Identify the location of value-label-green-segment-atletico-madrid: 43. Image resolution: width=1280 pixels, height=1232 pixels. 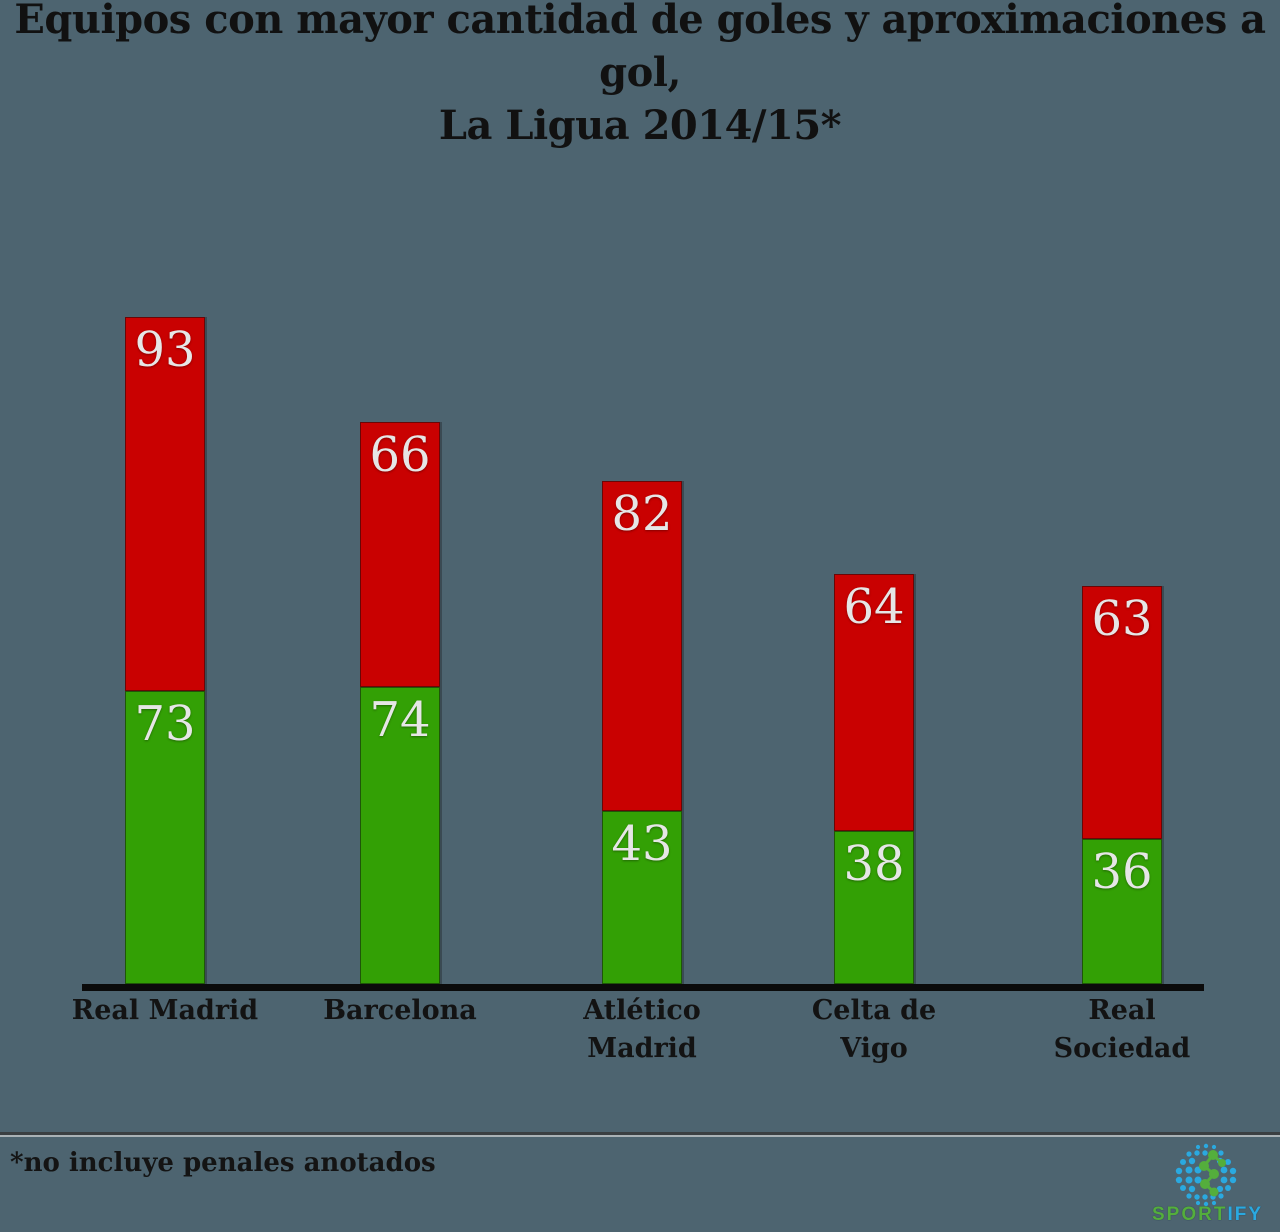
(642, 844).